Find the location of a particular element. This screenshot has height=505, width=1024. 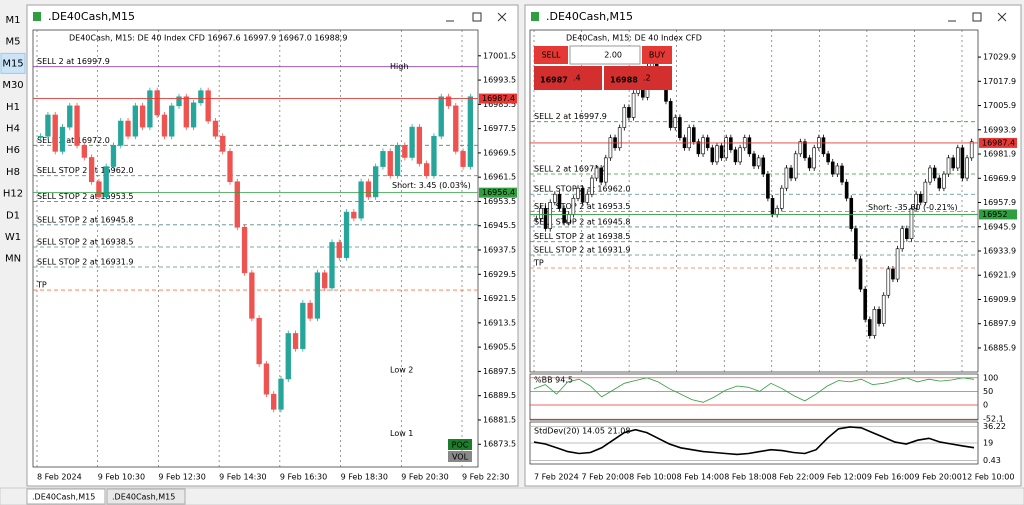

timeframe-button: H4 is located at coordinates (13, 129).